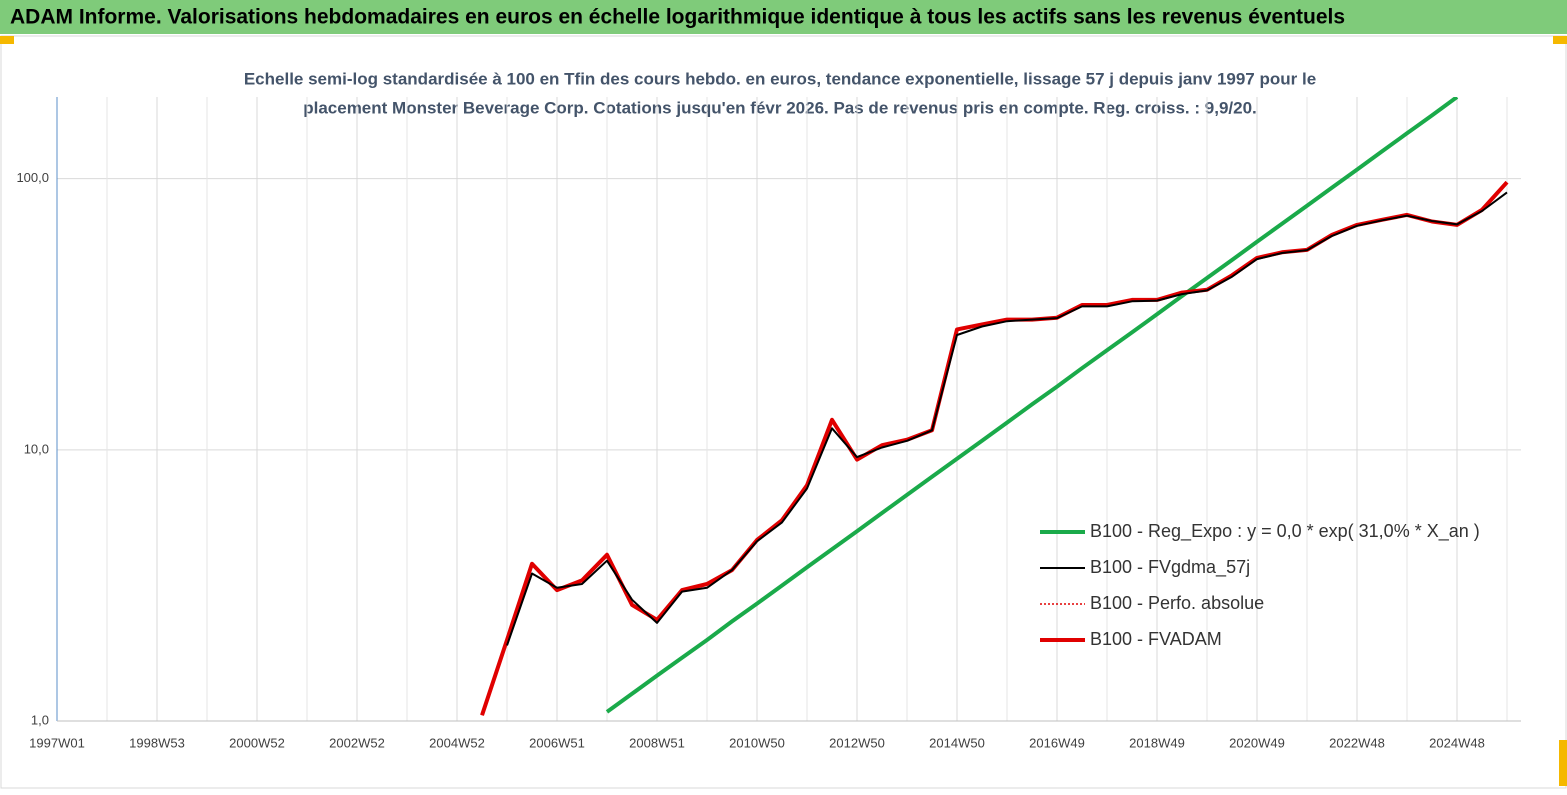  I want to click on x-tick-label: 2002W52, so click(357, 742).